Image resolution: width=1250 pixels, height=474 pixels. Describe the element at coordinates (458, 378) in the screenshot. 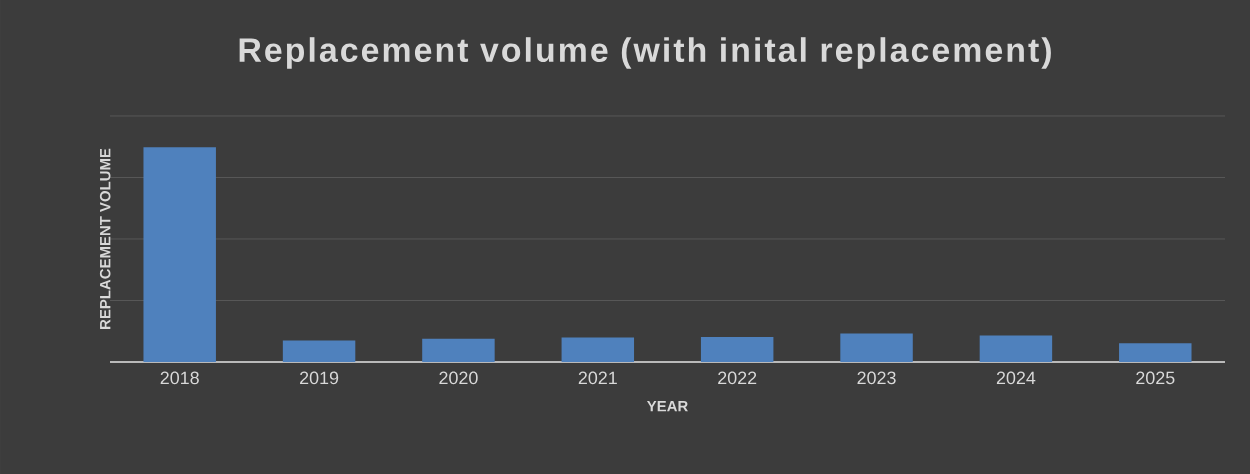

I see `x-tick-label: 2020` at that location.